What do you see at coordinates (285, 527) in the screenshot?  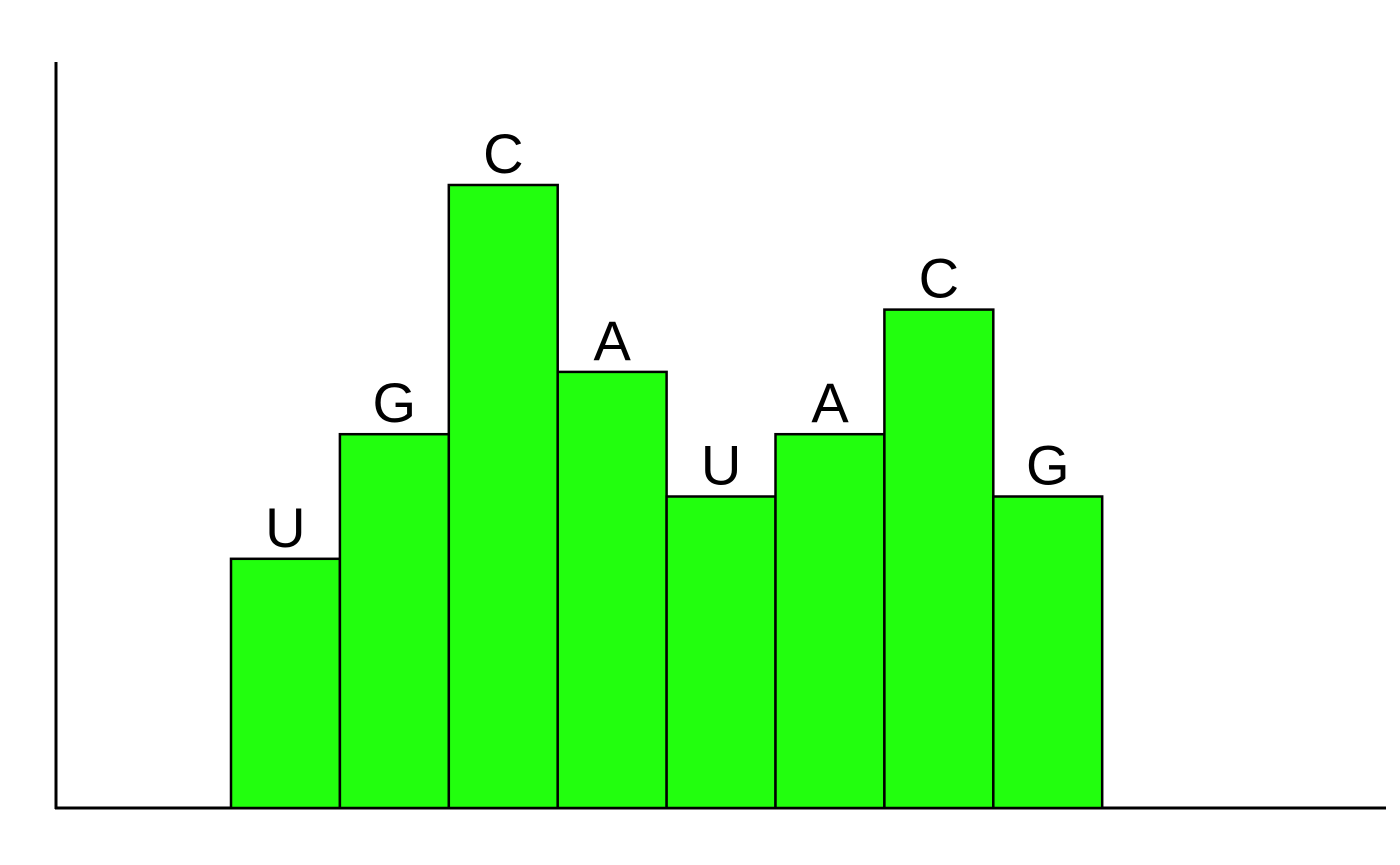 I see `bar-label-1: U` at bounding box center [285, 527].